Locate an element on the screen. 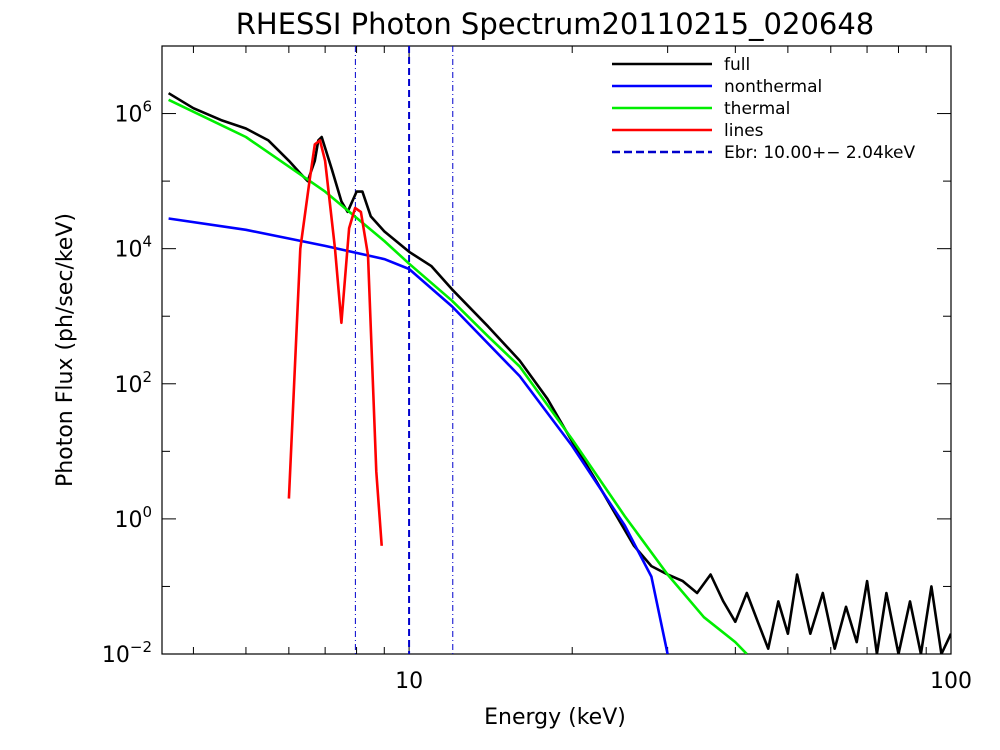  y-tick-label: 10⁴ is located at coordinates (133, 248).